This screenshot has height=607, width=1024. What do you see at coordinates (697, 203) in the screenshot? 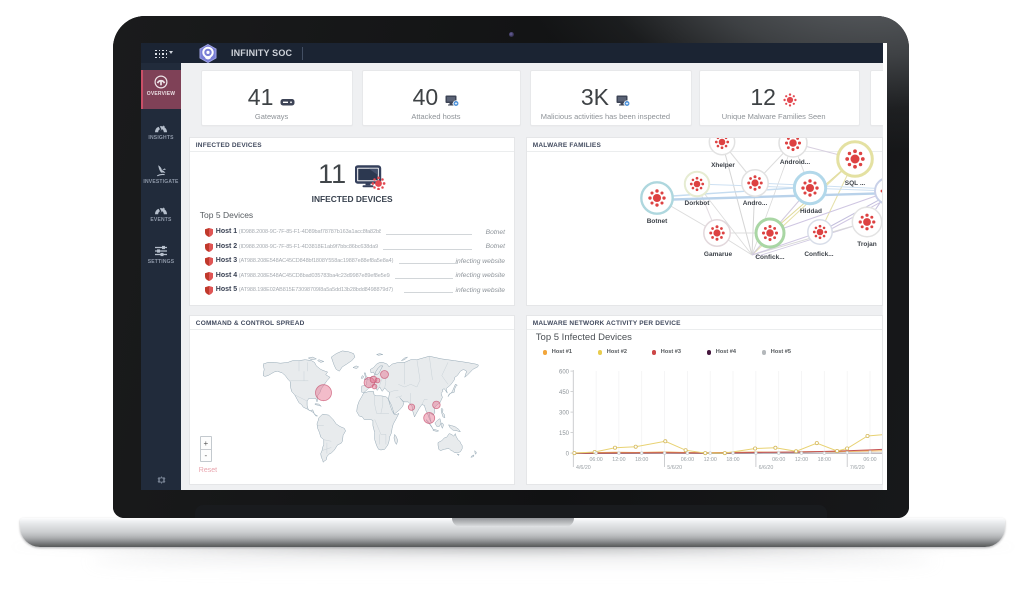
I see `svg-text: Dorkbot` at bounding box center [697, 203].